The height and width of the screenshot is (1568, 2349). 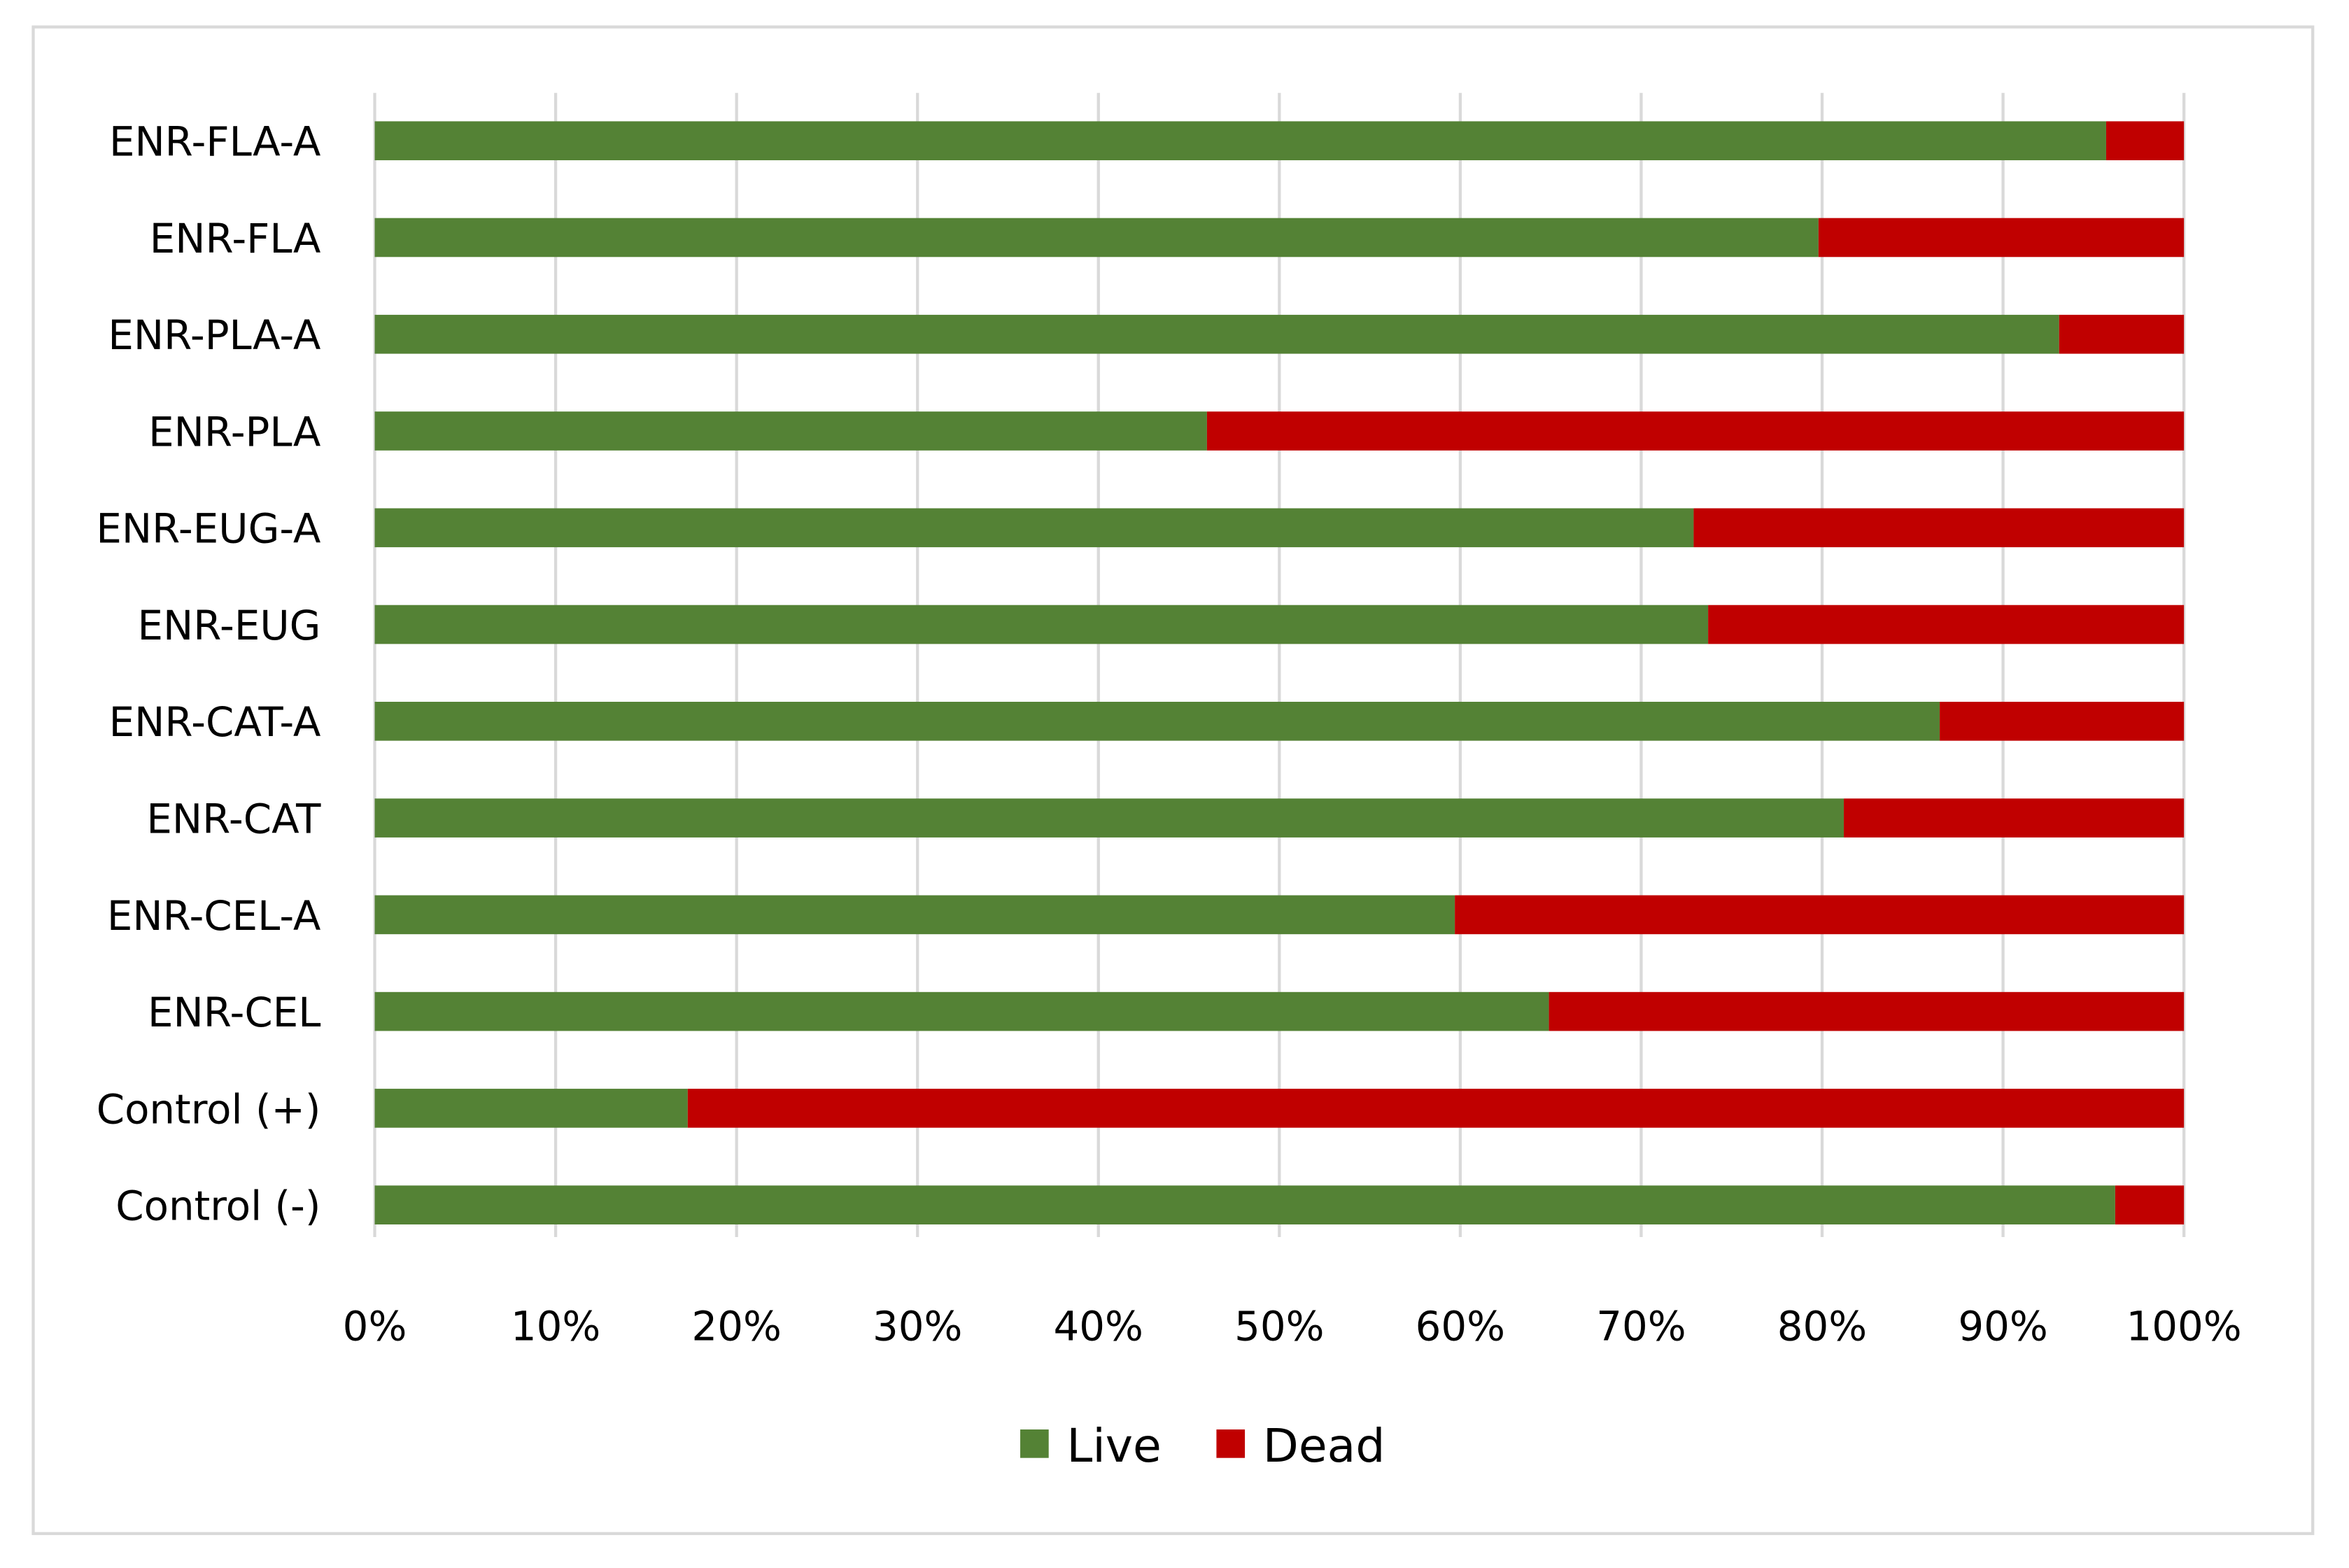 I want to click on category-label: ENR-PLA, so click(x=235, y=431).